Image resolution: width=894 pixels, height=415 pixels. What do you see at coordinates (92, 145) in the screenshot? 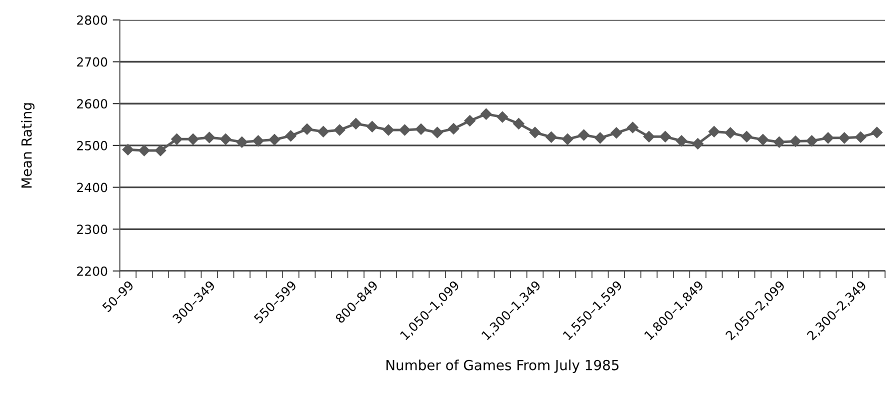
I see `y-tick-label: 2500` at bounding box center [92, 145].